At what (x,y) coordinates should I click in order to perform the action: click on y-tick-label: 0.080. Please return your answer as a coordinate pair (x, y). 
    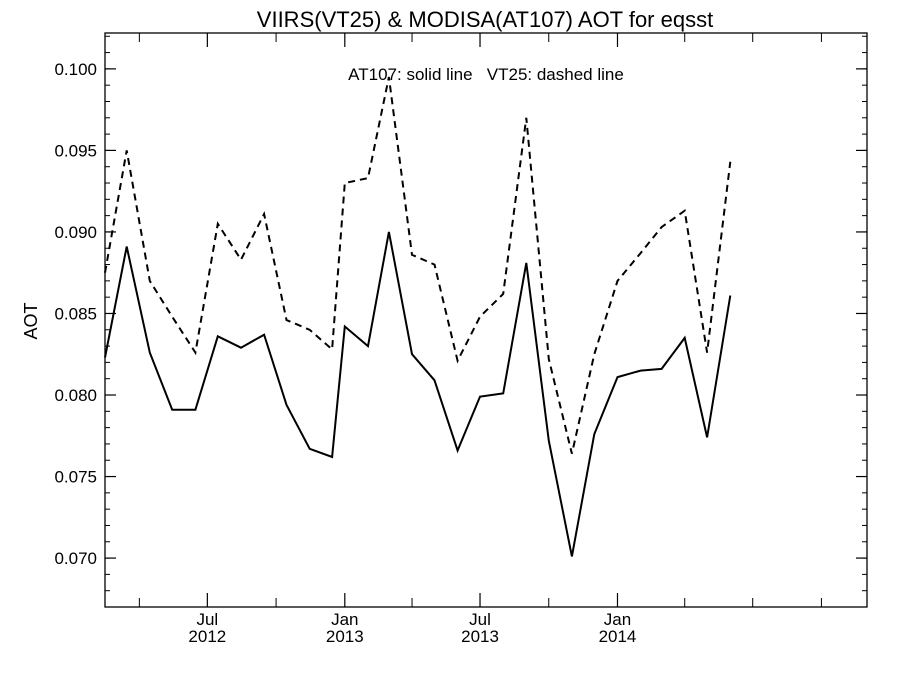
    Looking at the image, I should click on (75, 395).